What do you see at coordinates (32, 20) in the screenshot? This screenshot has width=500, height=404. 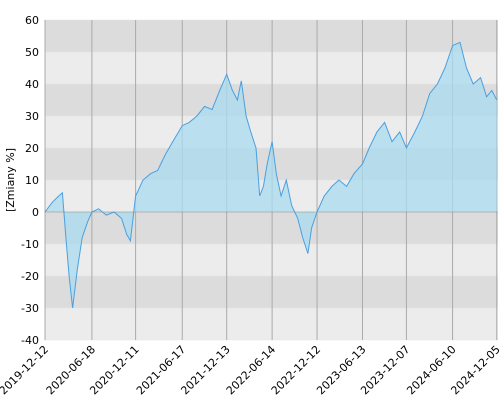 I see `y-tick-label: 60` at bounding box center [32, 20].